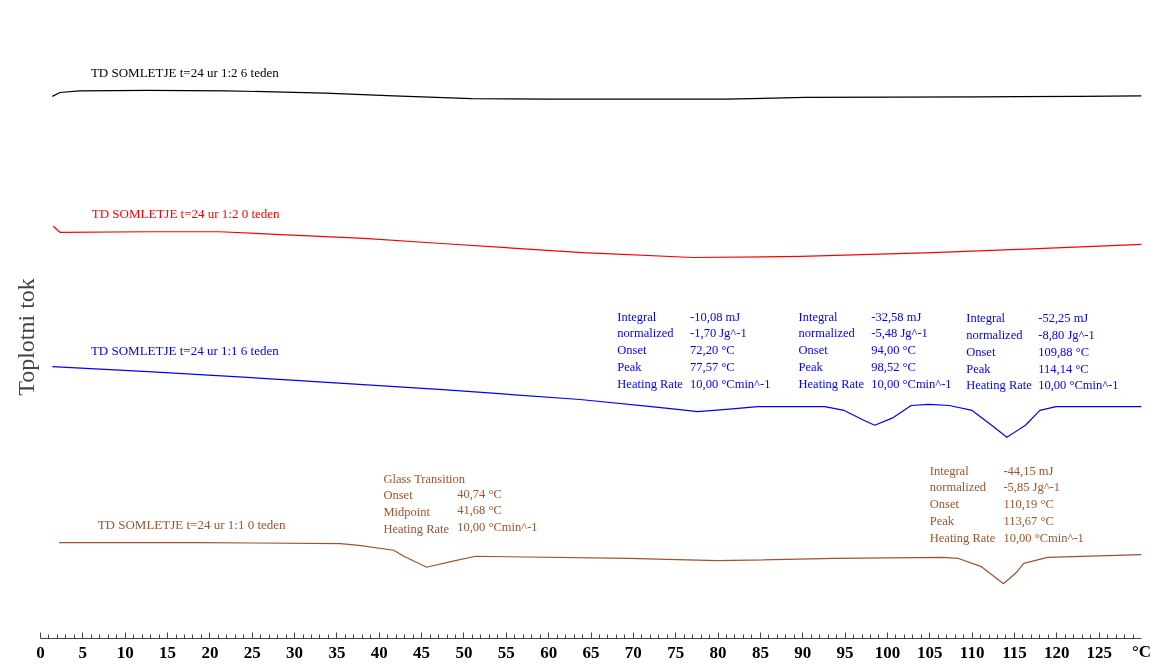 This screenshot has height=669, width=1163. I want to click on x-tick-label: 95, so click(845, 652).